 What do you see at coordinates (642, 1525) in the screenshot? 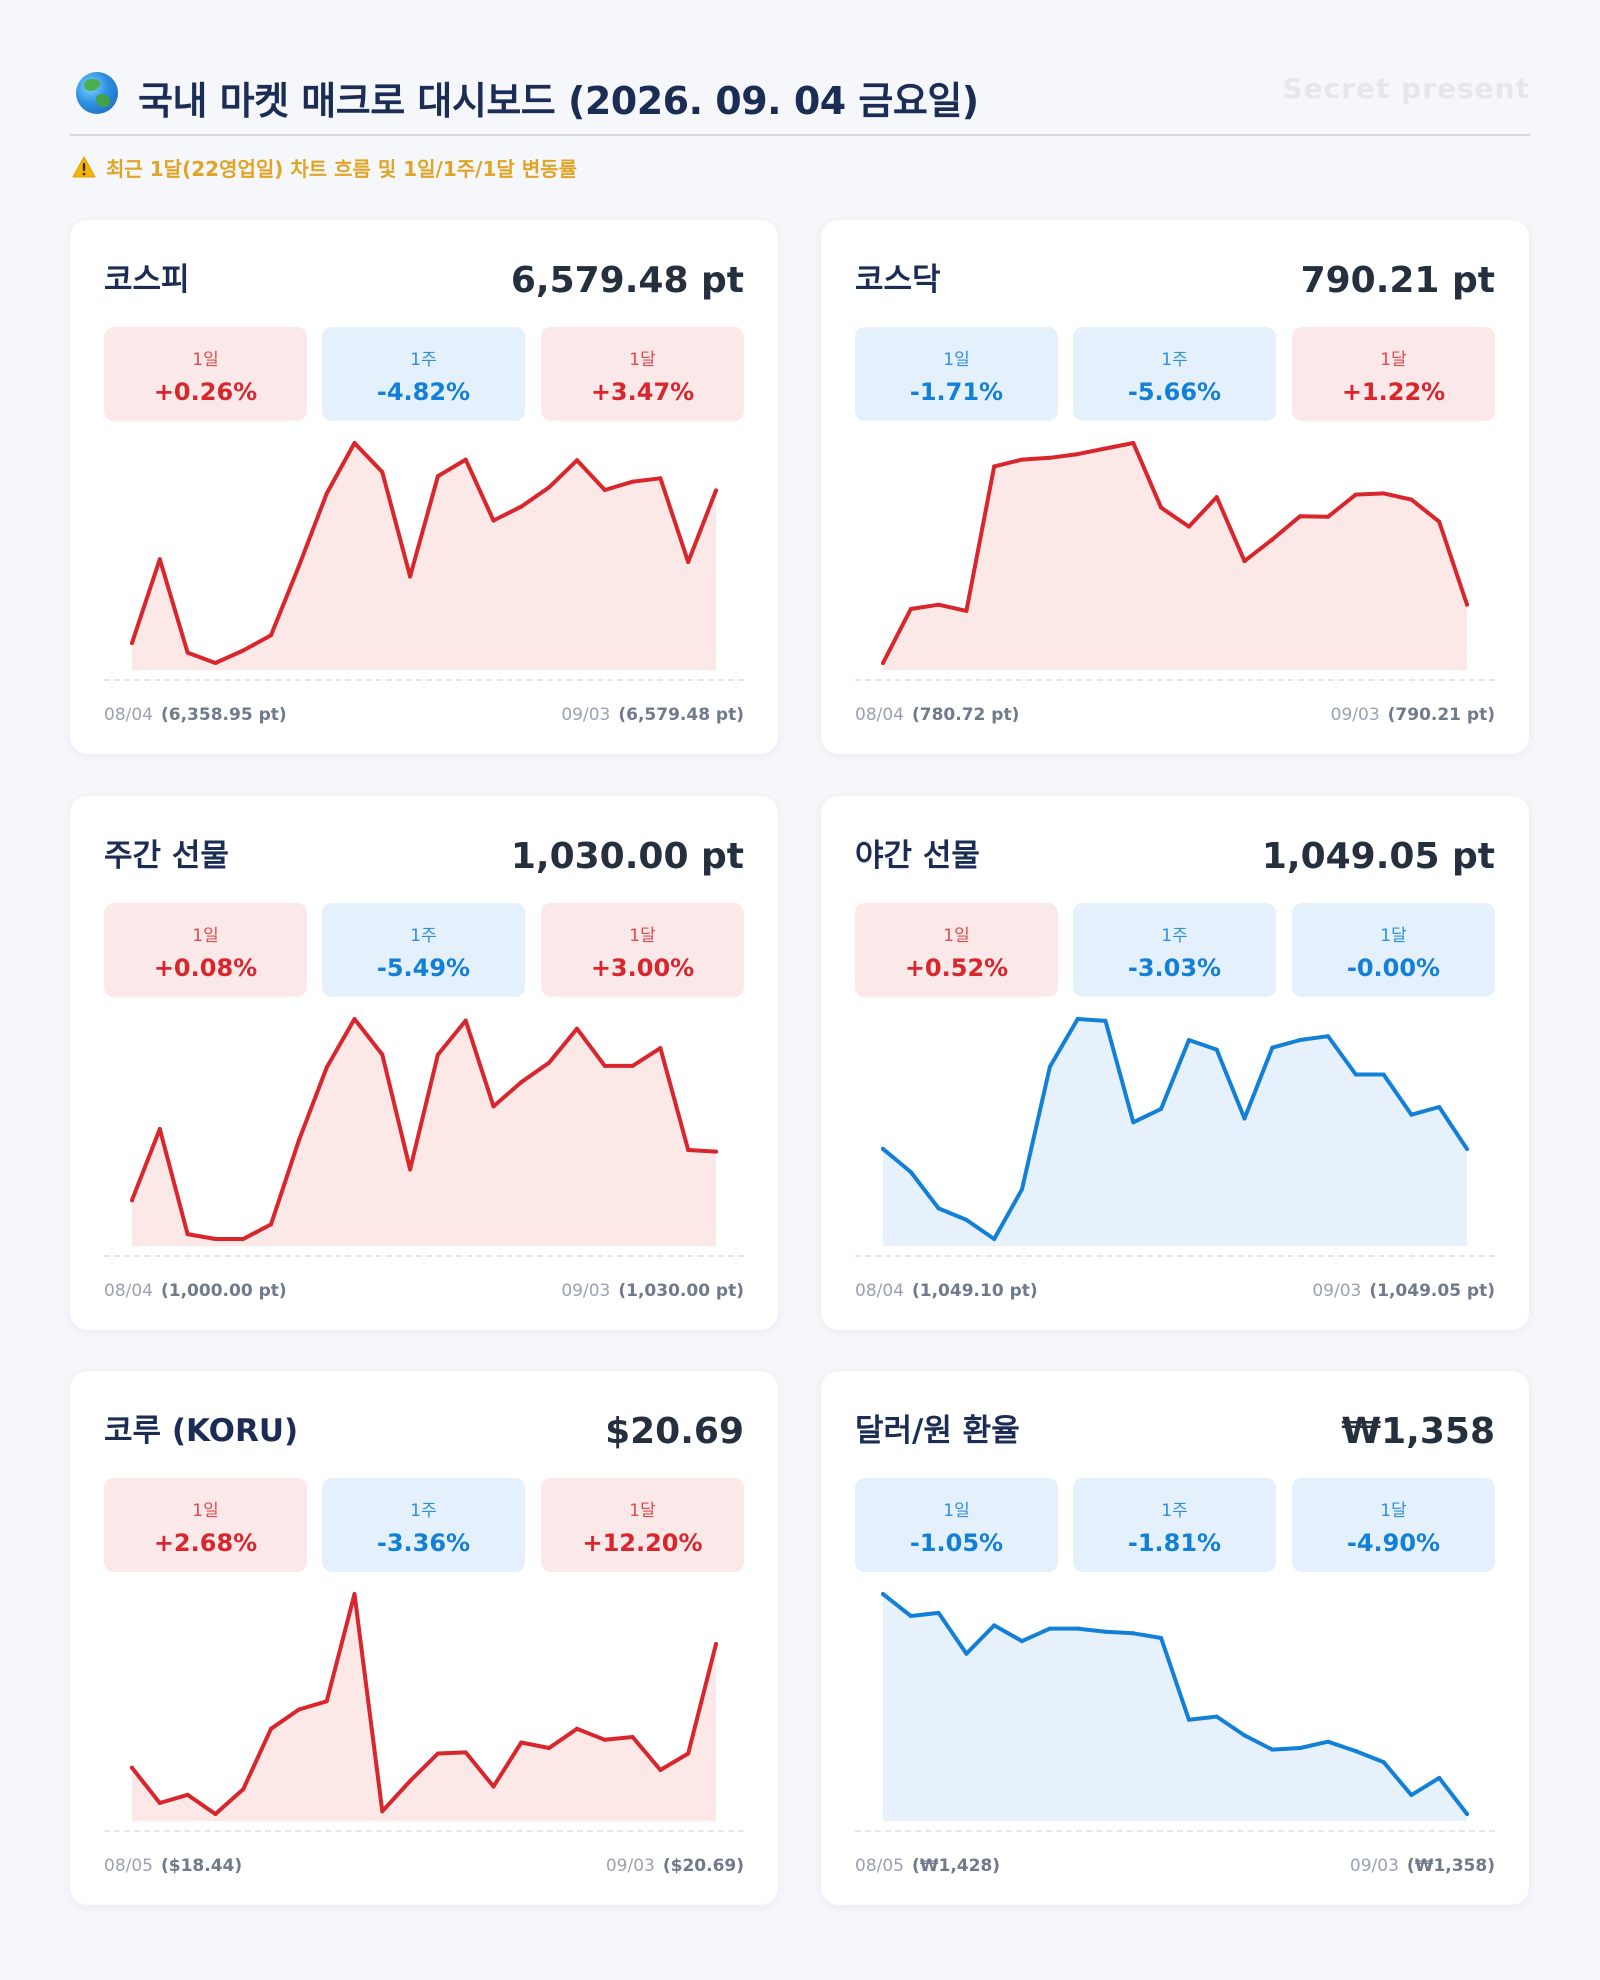
I see `change-1m-chip: 1달 +12.20%` at bounding box center [642, 1525].